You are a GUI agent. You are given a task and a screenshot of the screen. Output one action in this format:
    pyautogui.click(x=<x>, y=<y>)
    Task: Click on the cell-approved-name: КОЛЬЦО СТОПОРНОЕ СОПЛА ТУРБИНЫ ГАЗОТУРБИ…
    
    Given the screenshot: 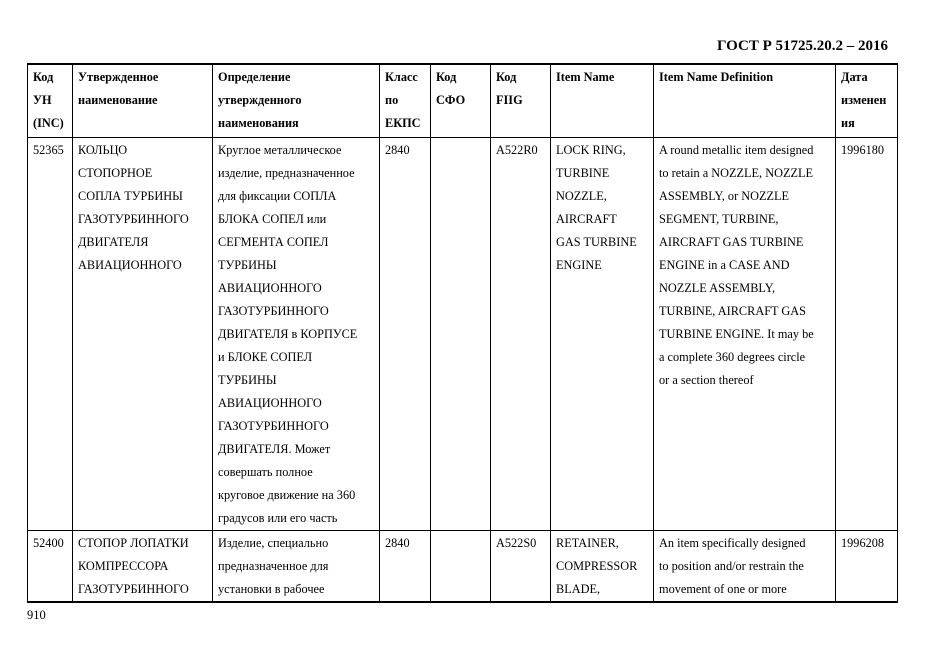 What is the action you would take?
    pyautogui.click(x=142, y=334)
    